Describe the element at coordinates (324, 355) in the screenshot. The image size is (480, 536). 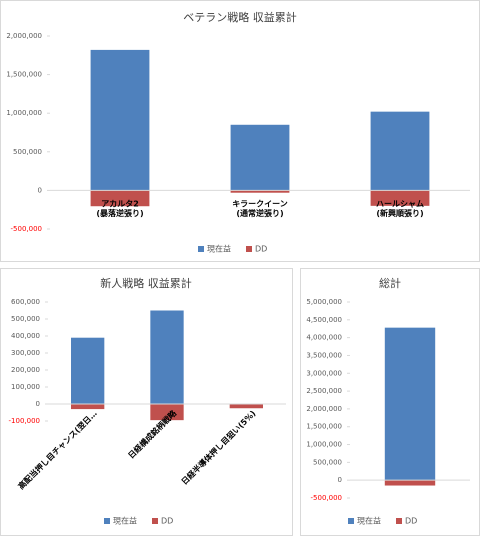
I see `y-tick-label: 3,500,000` at that location.